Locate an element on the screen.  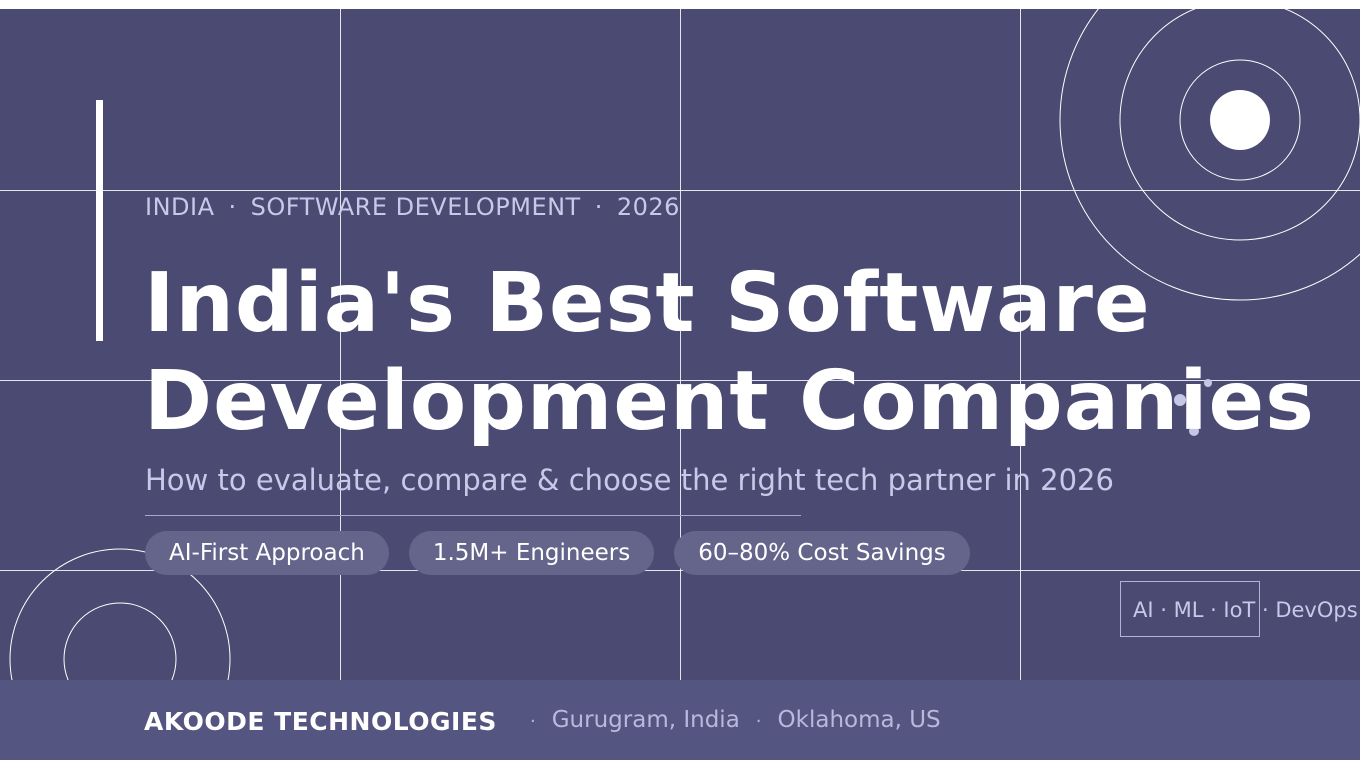
arc-inner-icon is located at coordinates (120, 641).